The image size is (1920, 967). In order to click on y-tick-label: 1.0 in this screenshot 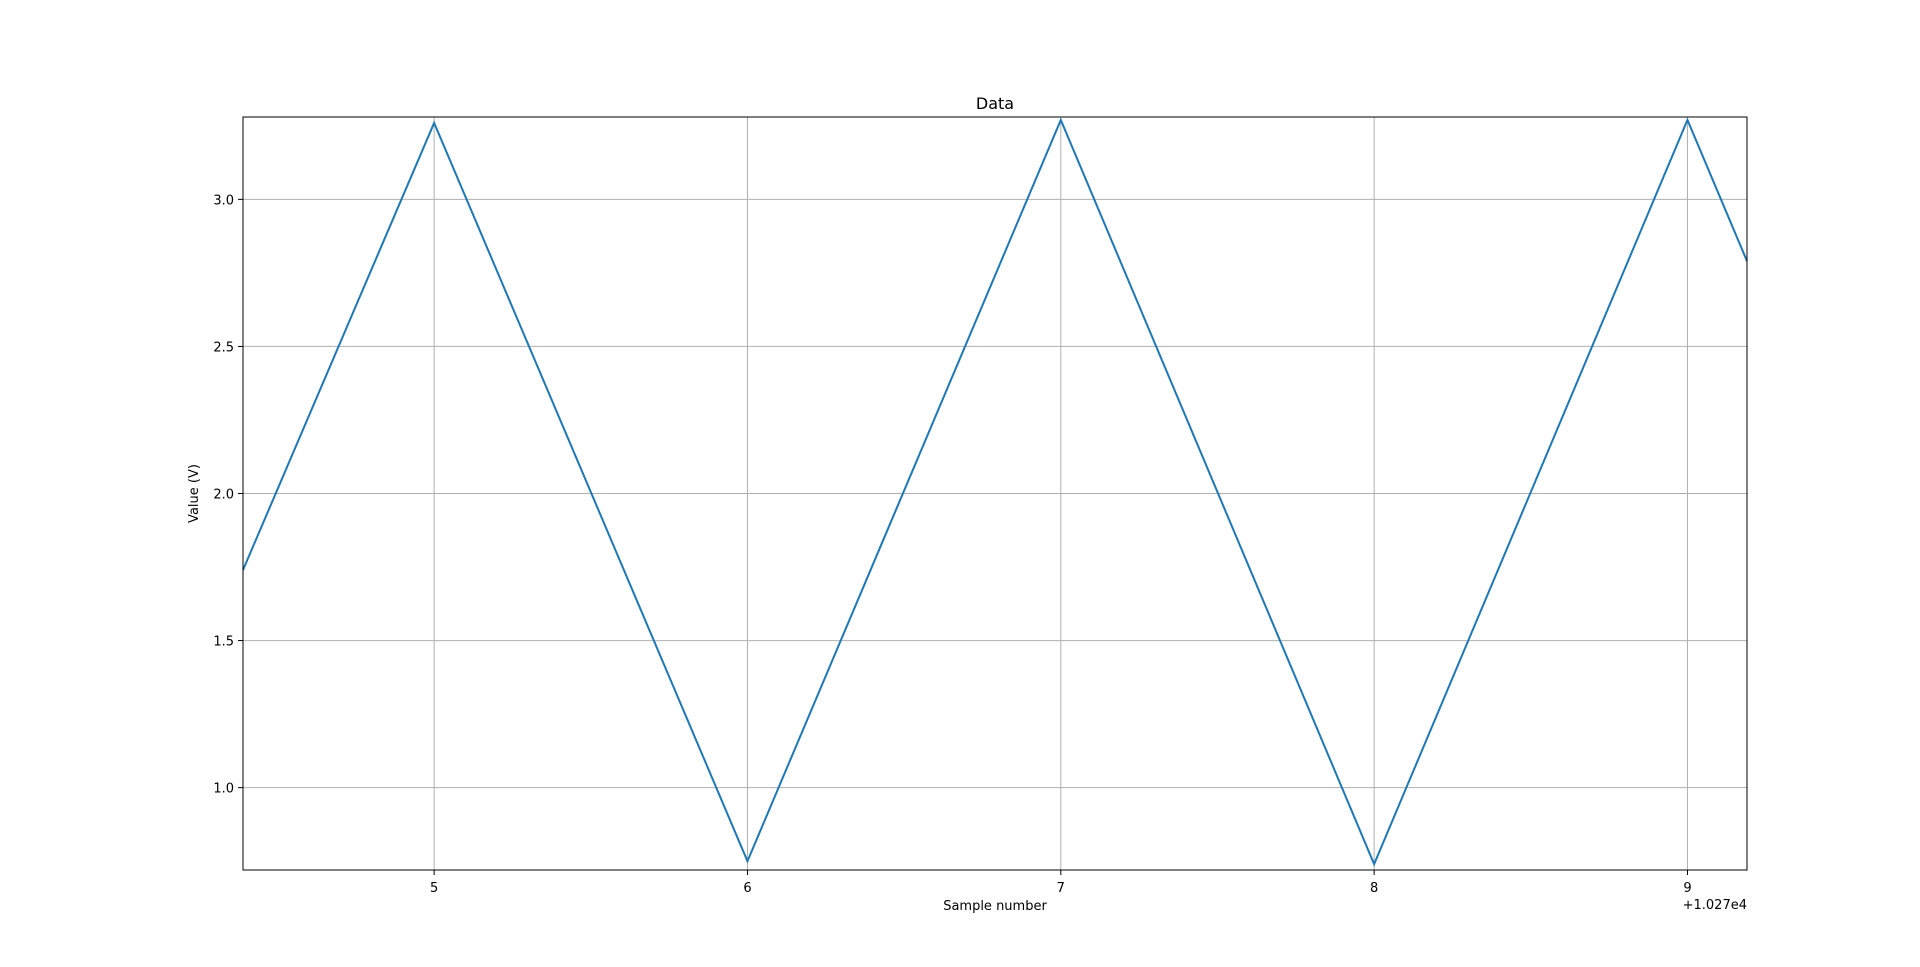, I will do `click(223, 789)`.